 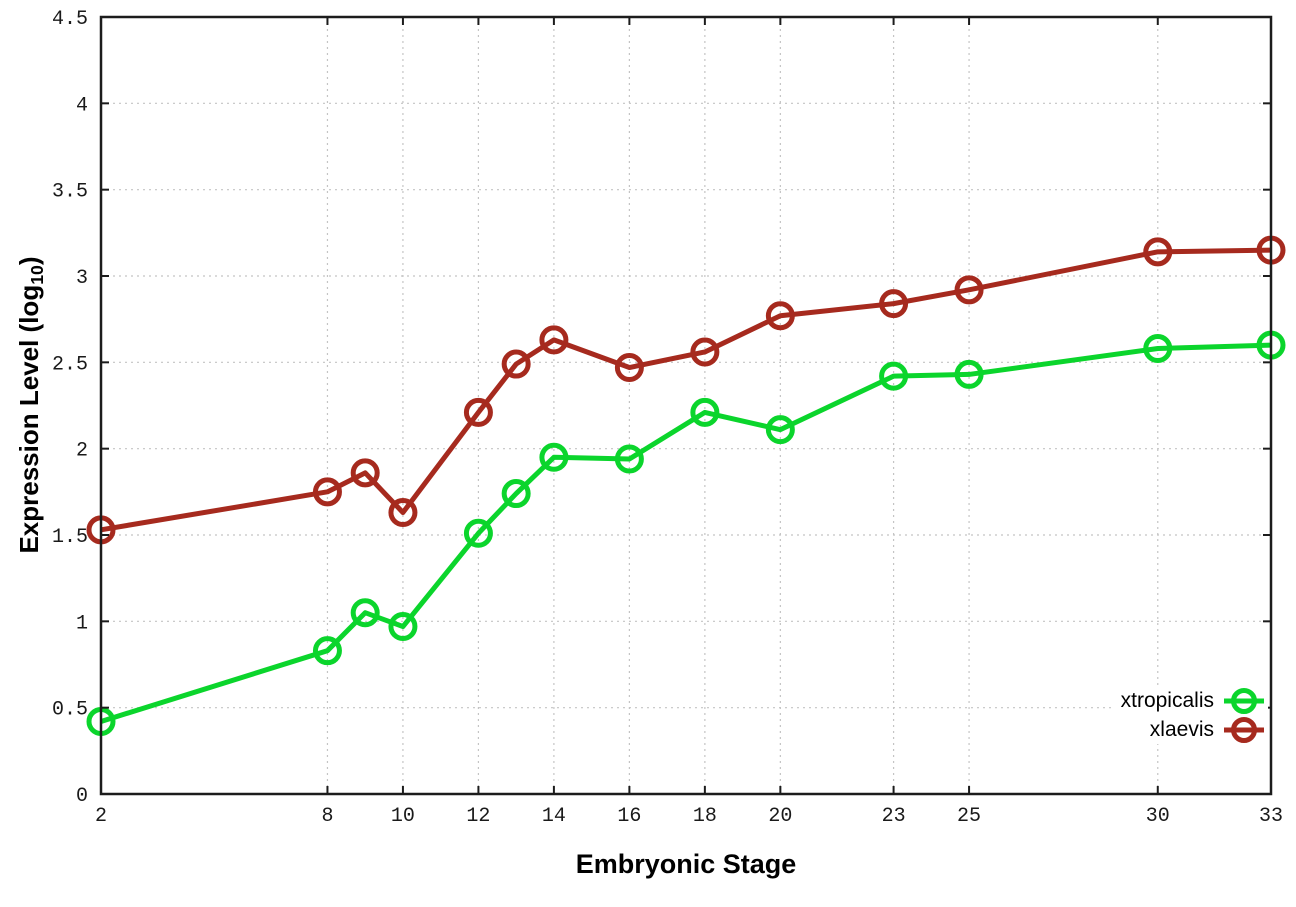 I want to click on x-tick-label: 16, so click(x=629, y=816).